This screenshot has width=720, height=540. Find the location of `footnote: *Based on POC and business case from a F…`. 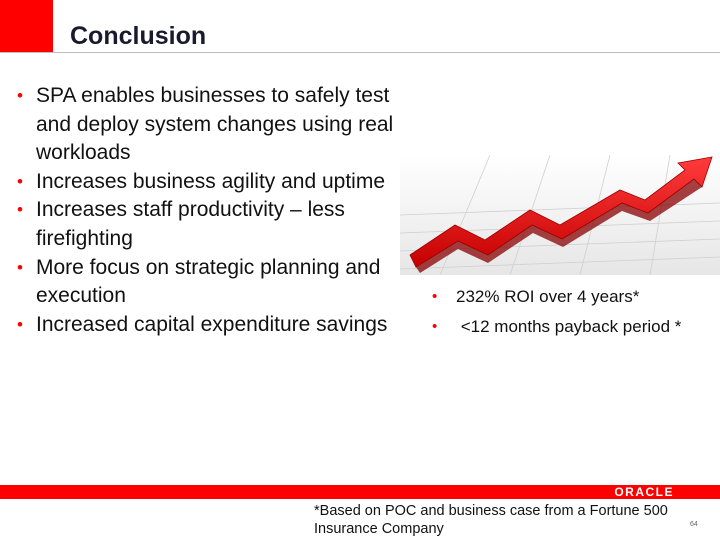

footnote: *Based on POC and business case from a F… is located at coordinates (491, 520).